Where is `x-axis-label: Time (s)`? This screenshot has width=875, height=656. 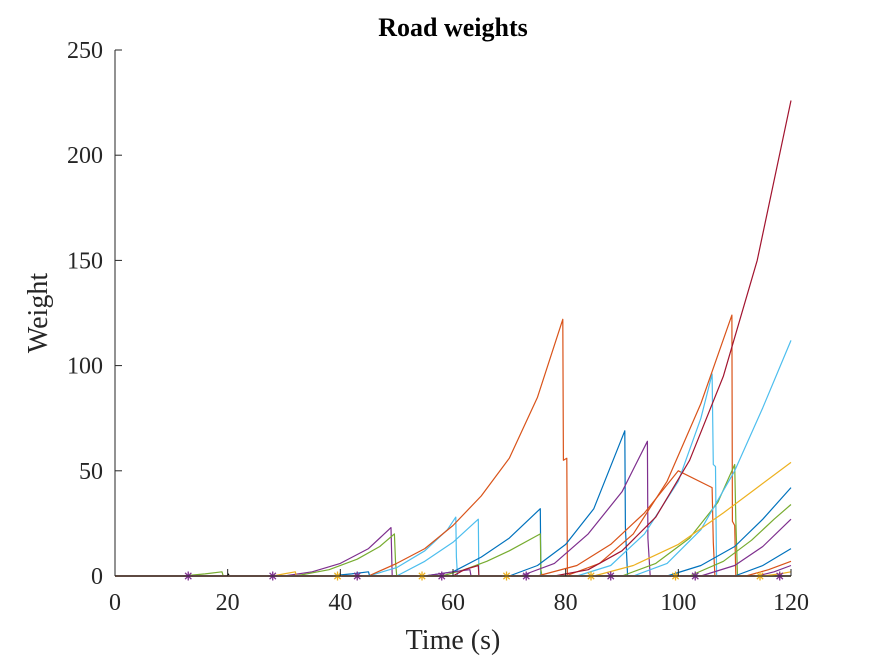
x-axis-label: Time (s) is located at coordinates (453, 640).